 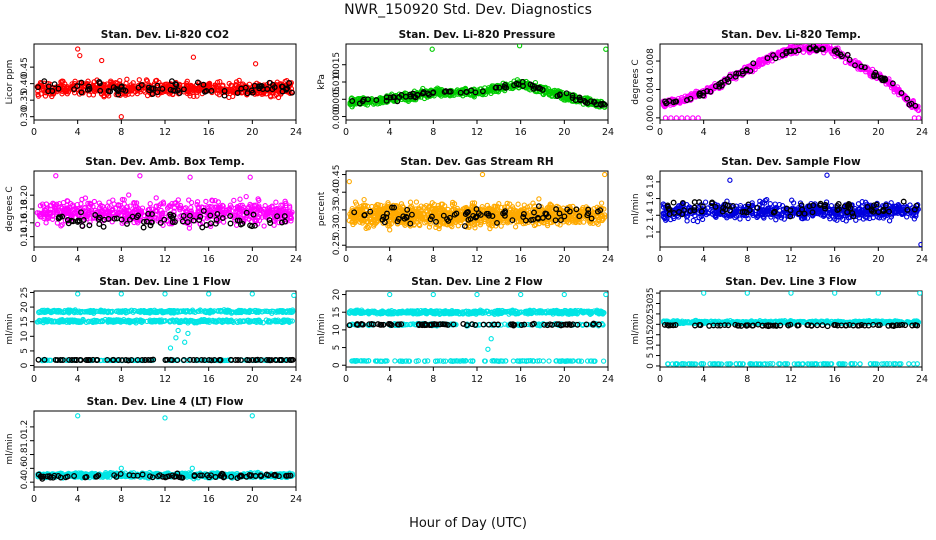 I want to click on x-tick-label: 4, so click(x=78, y=132).